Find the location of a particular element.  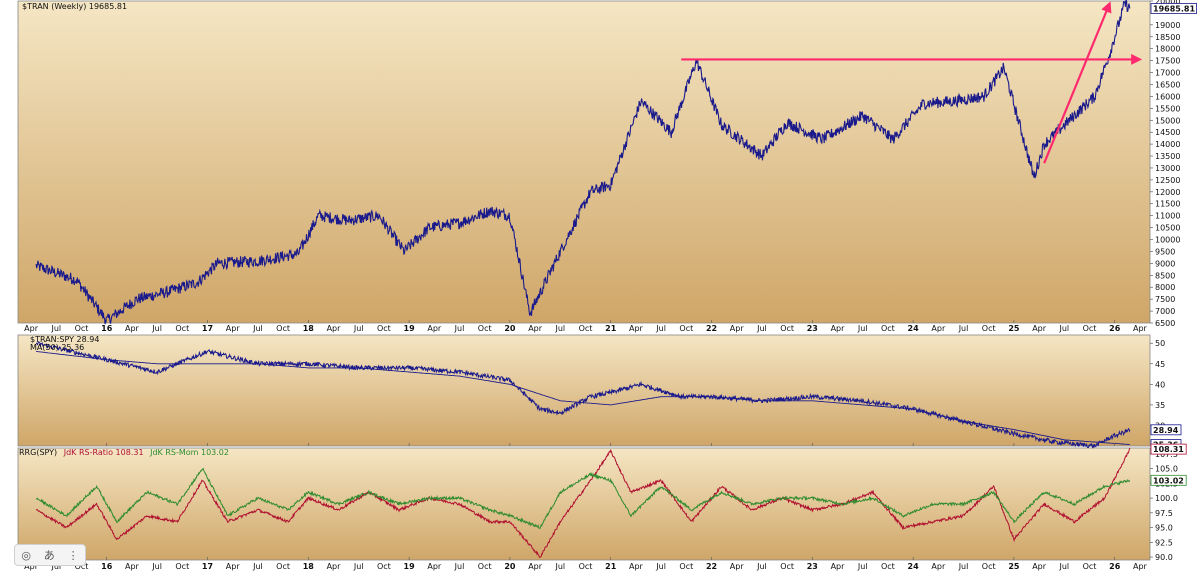

rrg-ytick-label: 95.0 is located at coordinates (1164, 528).